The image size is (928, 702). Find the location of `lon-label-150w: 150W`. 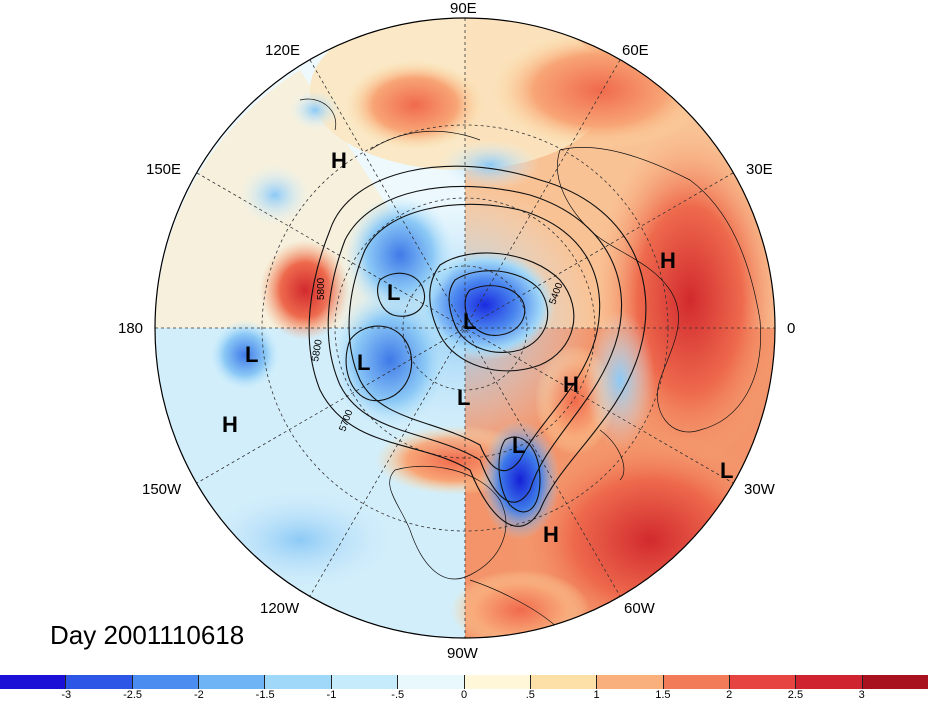

lon-label-150w: 150W is located at coordinates (162, 489).